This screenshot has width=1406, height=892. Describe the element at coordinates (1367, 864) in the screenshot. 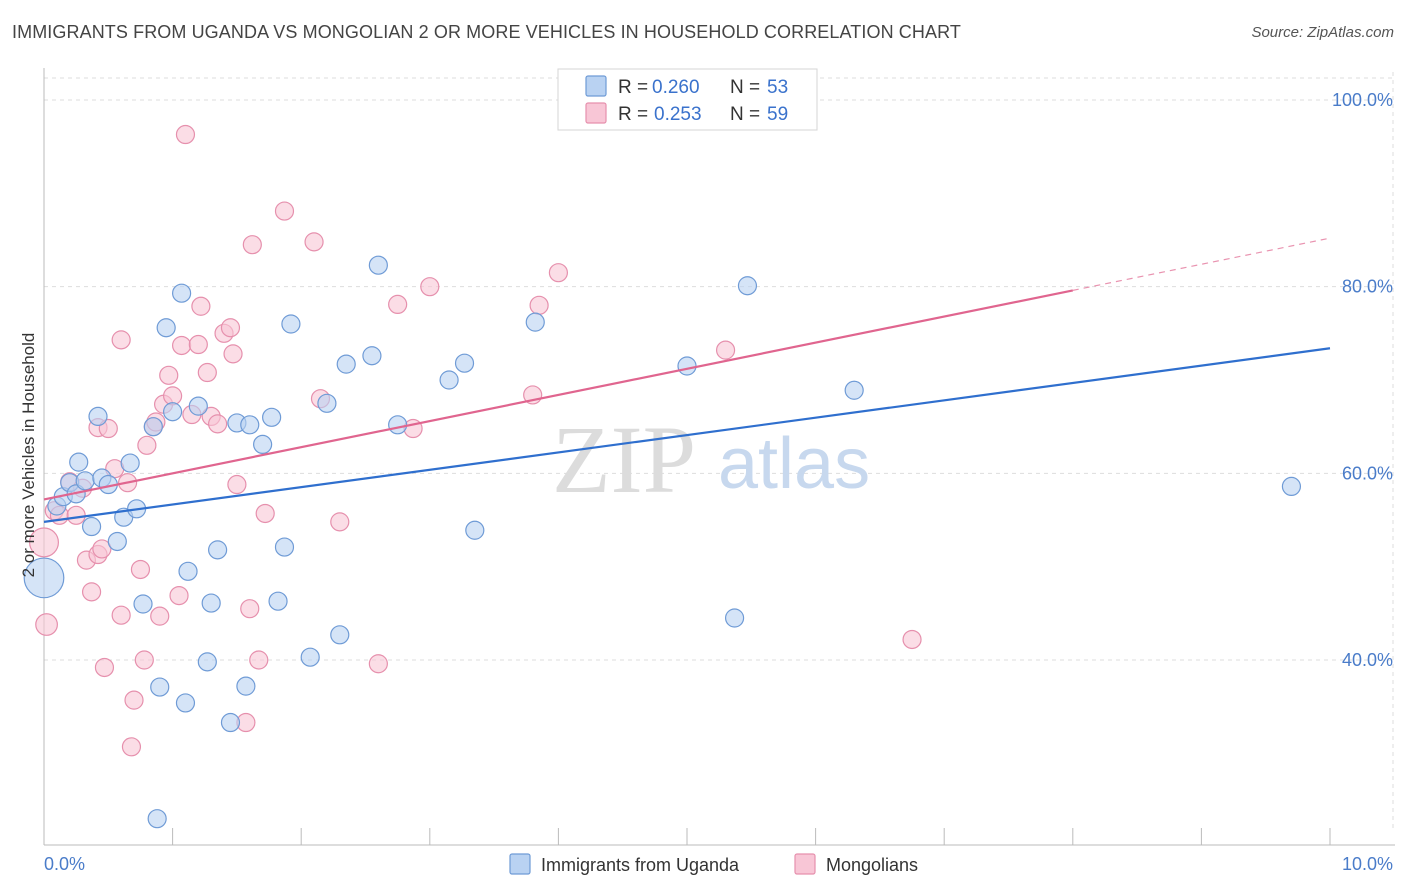

I see `x-tick-label-right: 10.0%` at that location.